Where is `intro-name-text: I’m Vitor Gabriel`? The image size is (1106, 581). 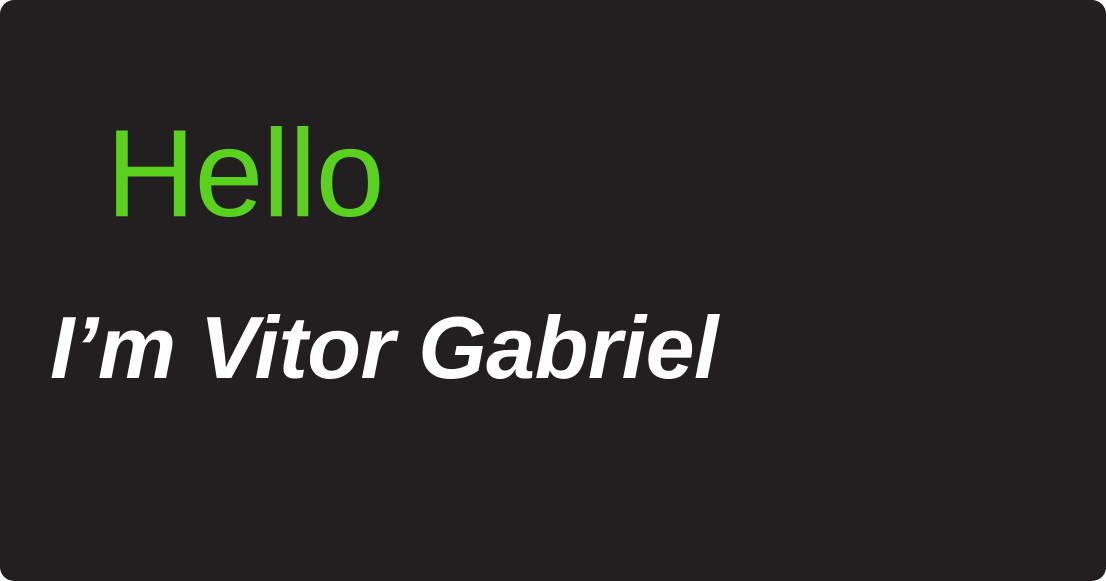 intro-name-text: I’m Vitor Gabriel is located at coordinates (384, 347).